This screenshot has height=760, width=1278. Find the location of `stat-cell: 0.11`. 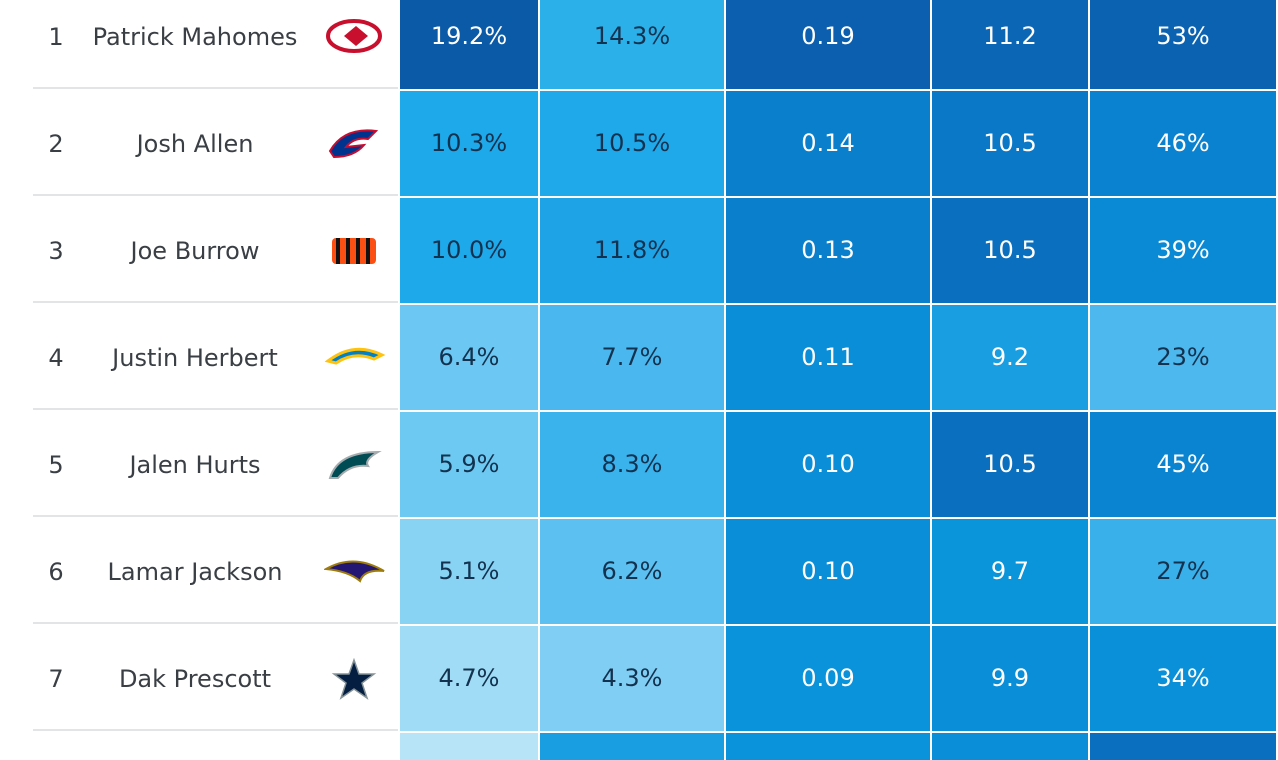

stat-cell: 0.11 is located at coordinates (829, 358).